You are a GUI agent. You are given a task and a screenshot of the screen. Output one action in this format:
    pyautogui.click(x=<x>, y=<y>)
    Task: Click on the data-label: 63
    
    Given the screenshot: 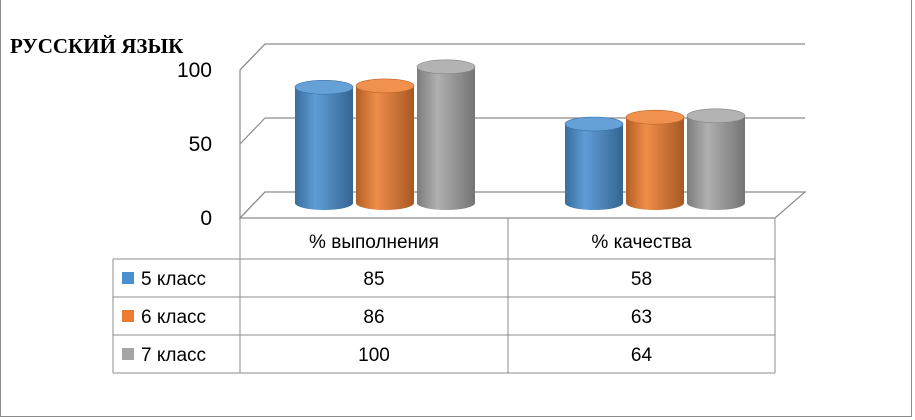 What is the action you would take?
    pyautogui.click(x=641, y=317)
    